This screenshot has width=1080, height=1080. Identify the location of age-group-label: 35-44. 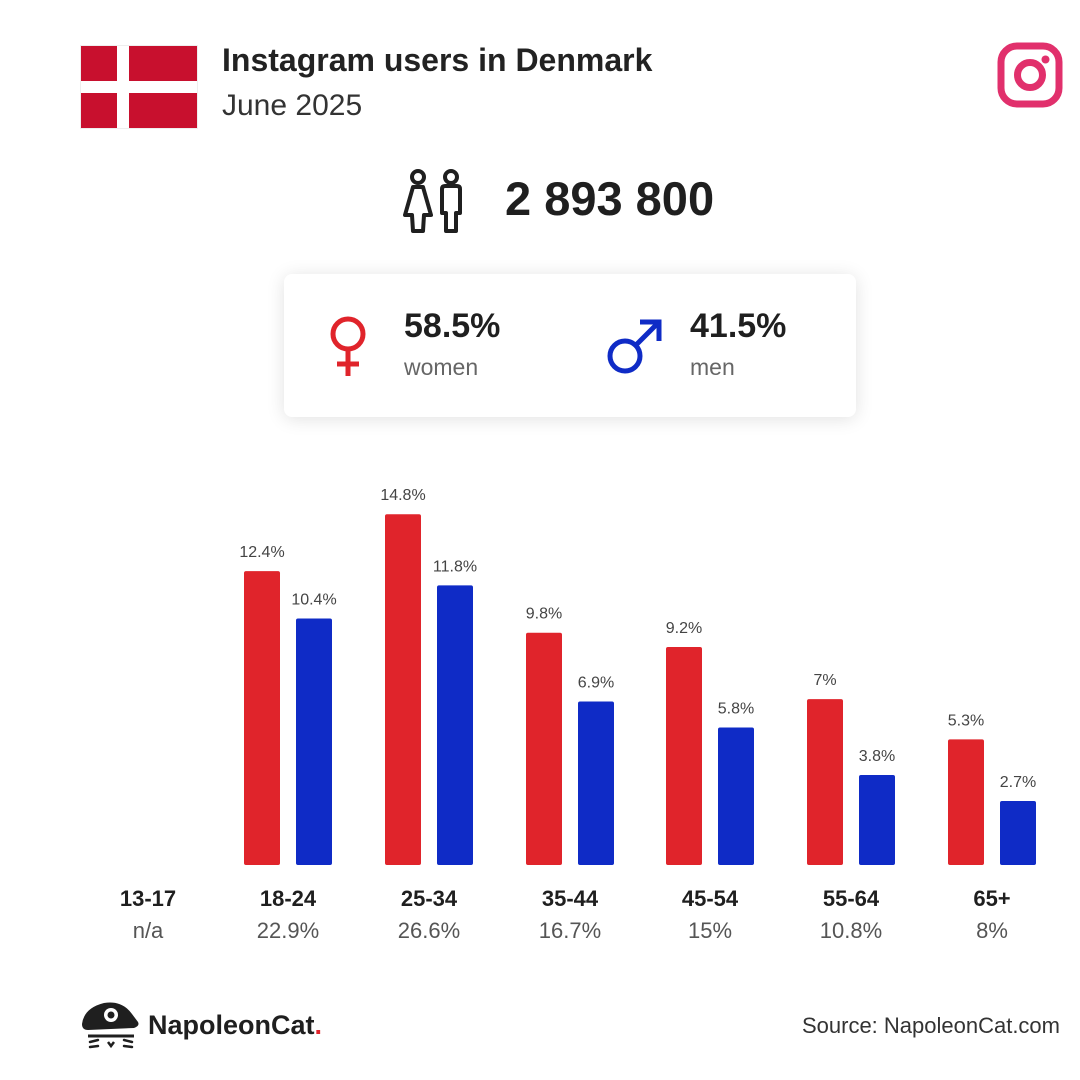
(570, 898).